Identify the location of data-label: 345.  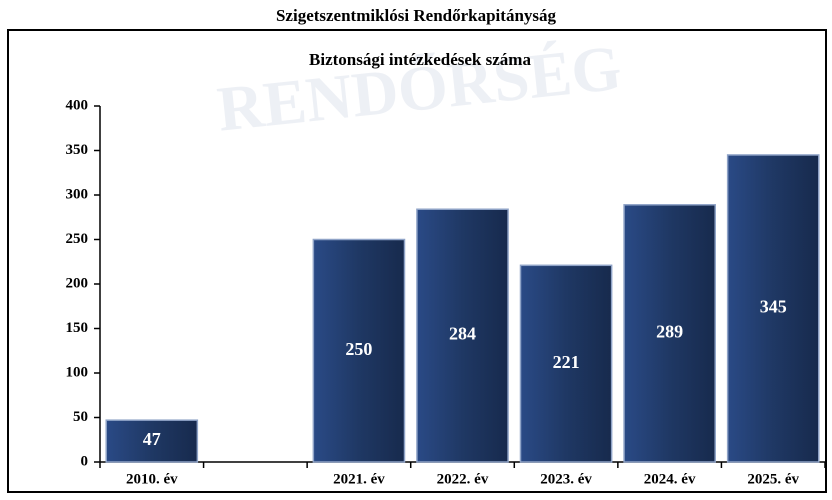
(773, 307).